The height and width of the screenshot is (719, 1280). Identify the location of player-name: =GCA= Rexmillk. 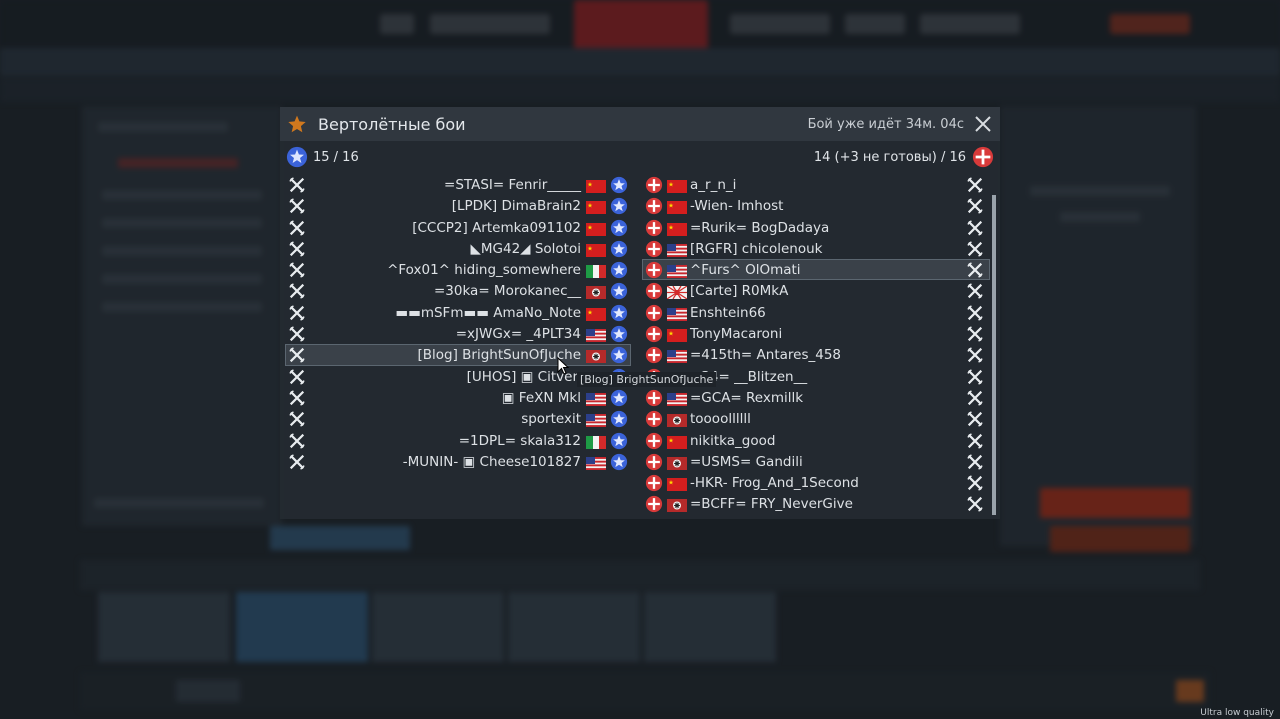
(747, 397).